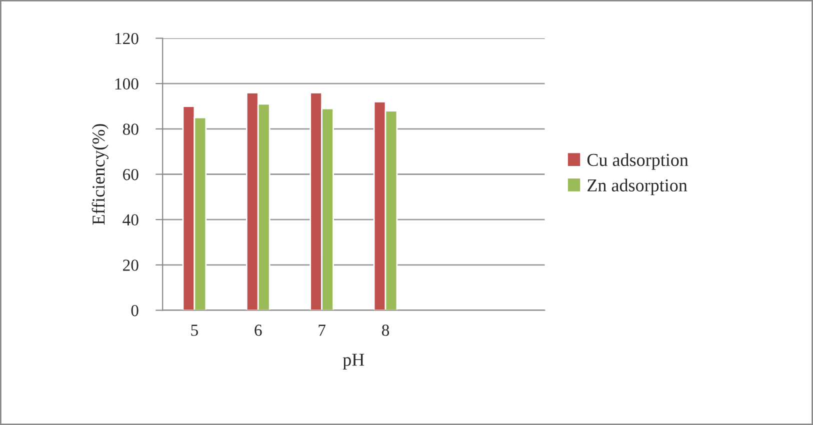  Describe the element at coordinates (194, 330) in the screenshot. I see `x-tick-label: 5` at that location.